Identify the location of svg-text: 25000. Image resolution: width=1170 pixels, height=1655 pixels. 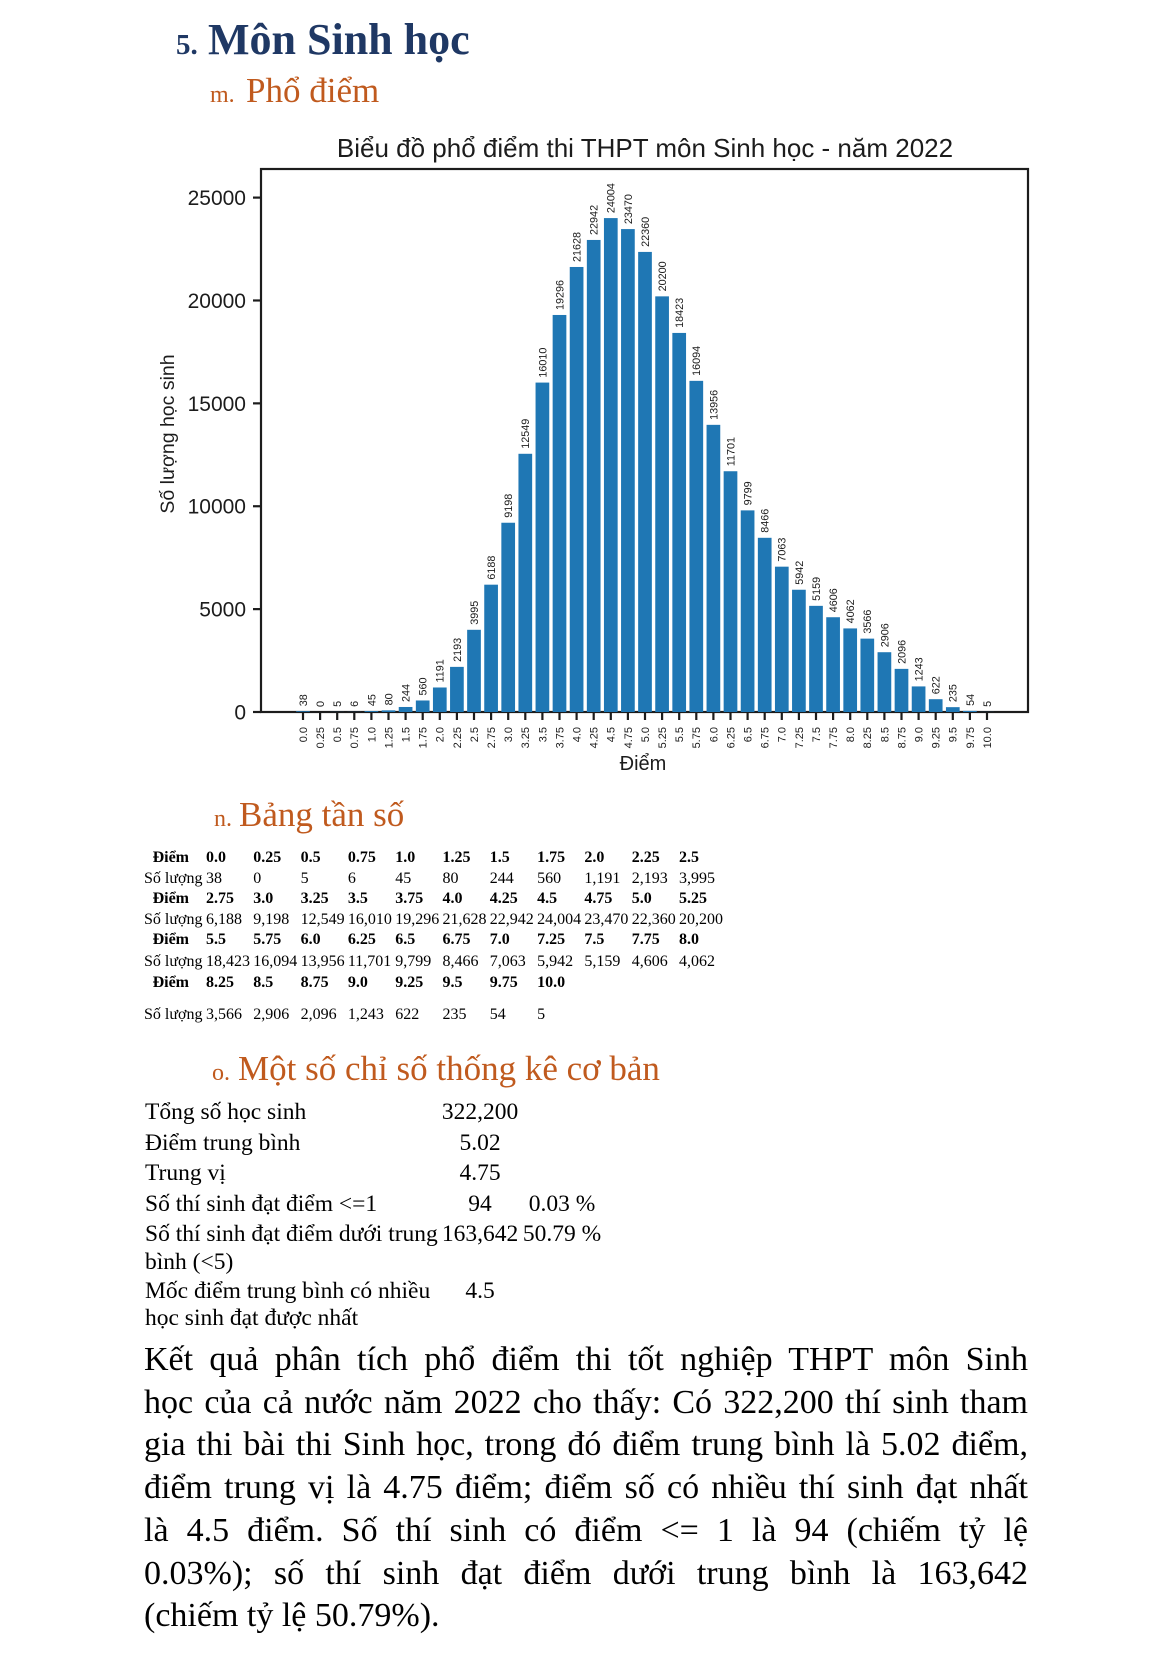
(217, 198).